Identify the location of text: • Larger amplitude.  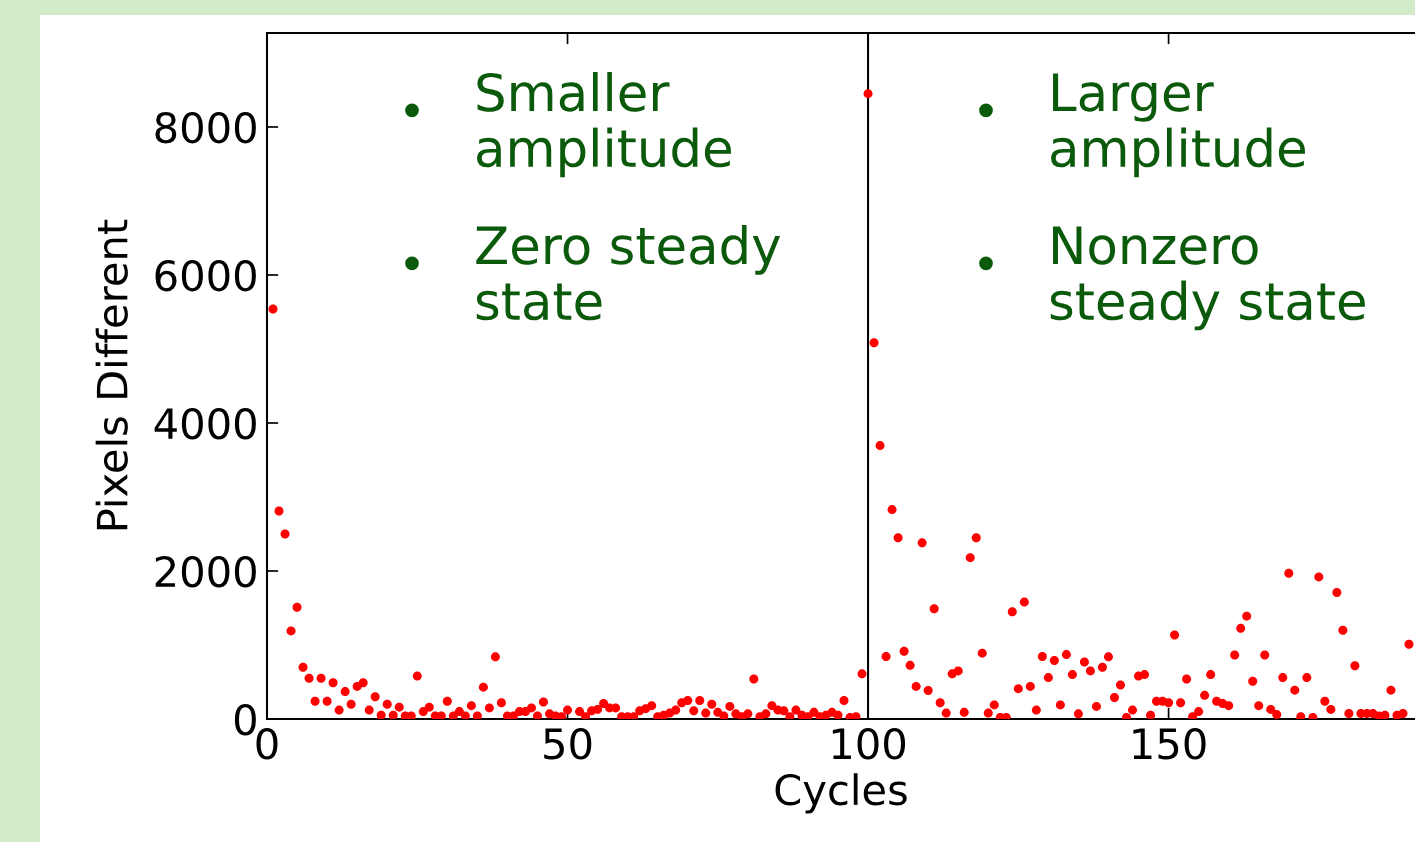
(1142, 125).